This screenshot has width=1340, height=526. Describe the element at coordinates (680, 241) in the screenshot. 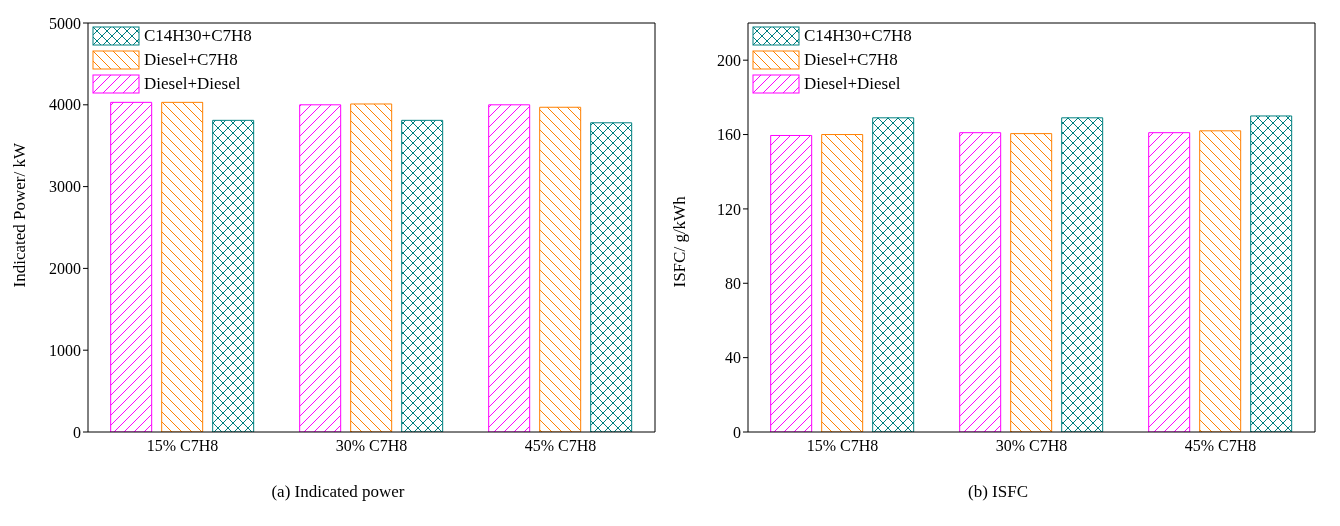

I see `y-axis-title: ISFC/ g/kWh` at that location.